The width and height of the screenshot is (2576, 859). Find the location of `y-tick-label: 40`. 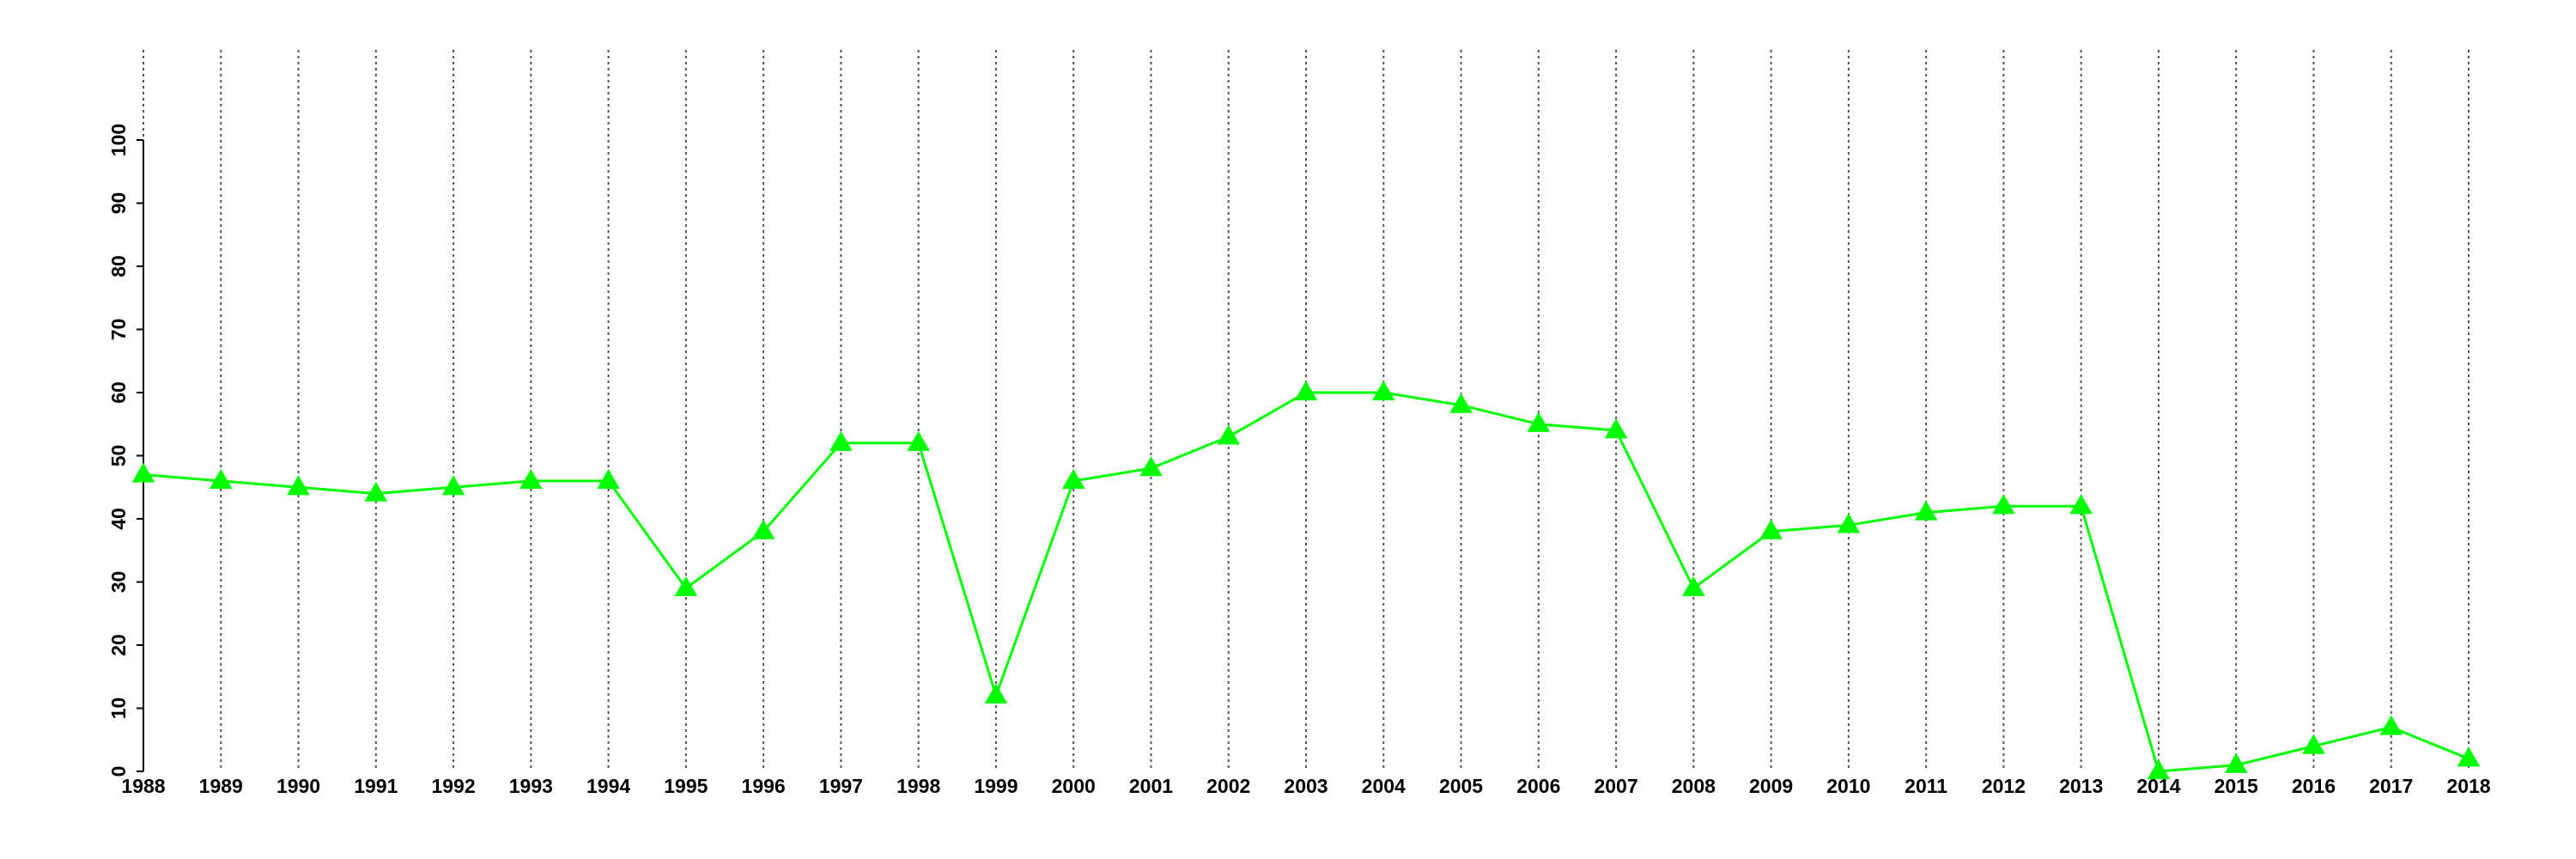

y-tick-label: 40 is located at coordinates (118, 519).